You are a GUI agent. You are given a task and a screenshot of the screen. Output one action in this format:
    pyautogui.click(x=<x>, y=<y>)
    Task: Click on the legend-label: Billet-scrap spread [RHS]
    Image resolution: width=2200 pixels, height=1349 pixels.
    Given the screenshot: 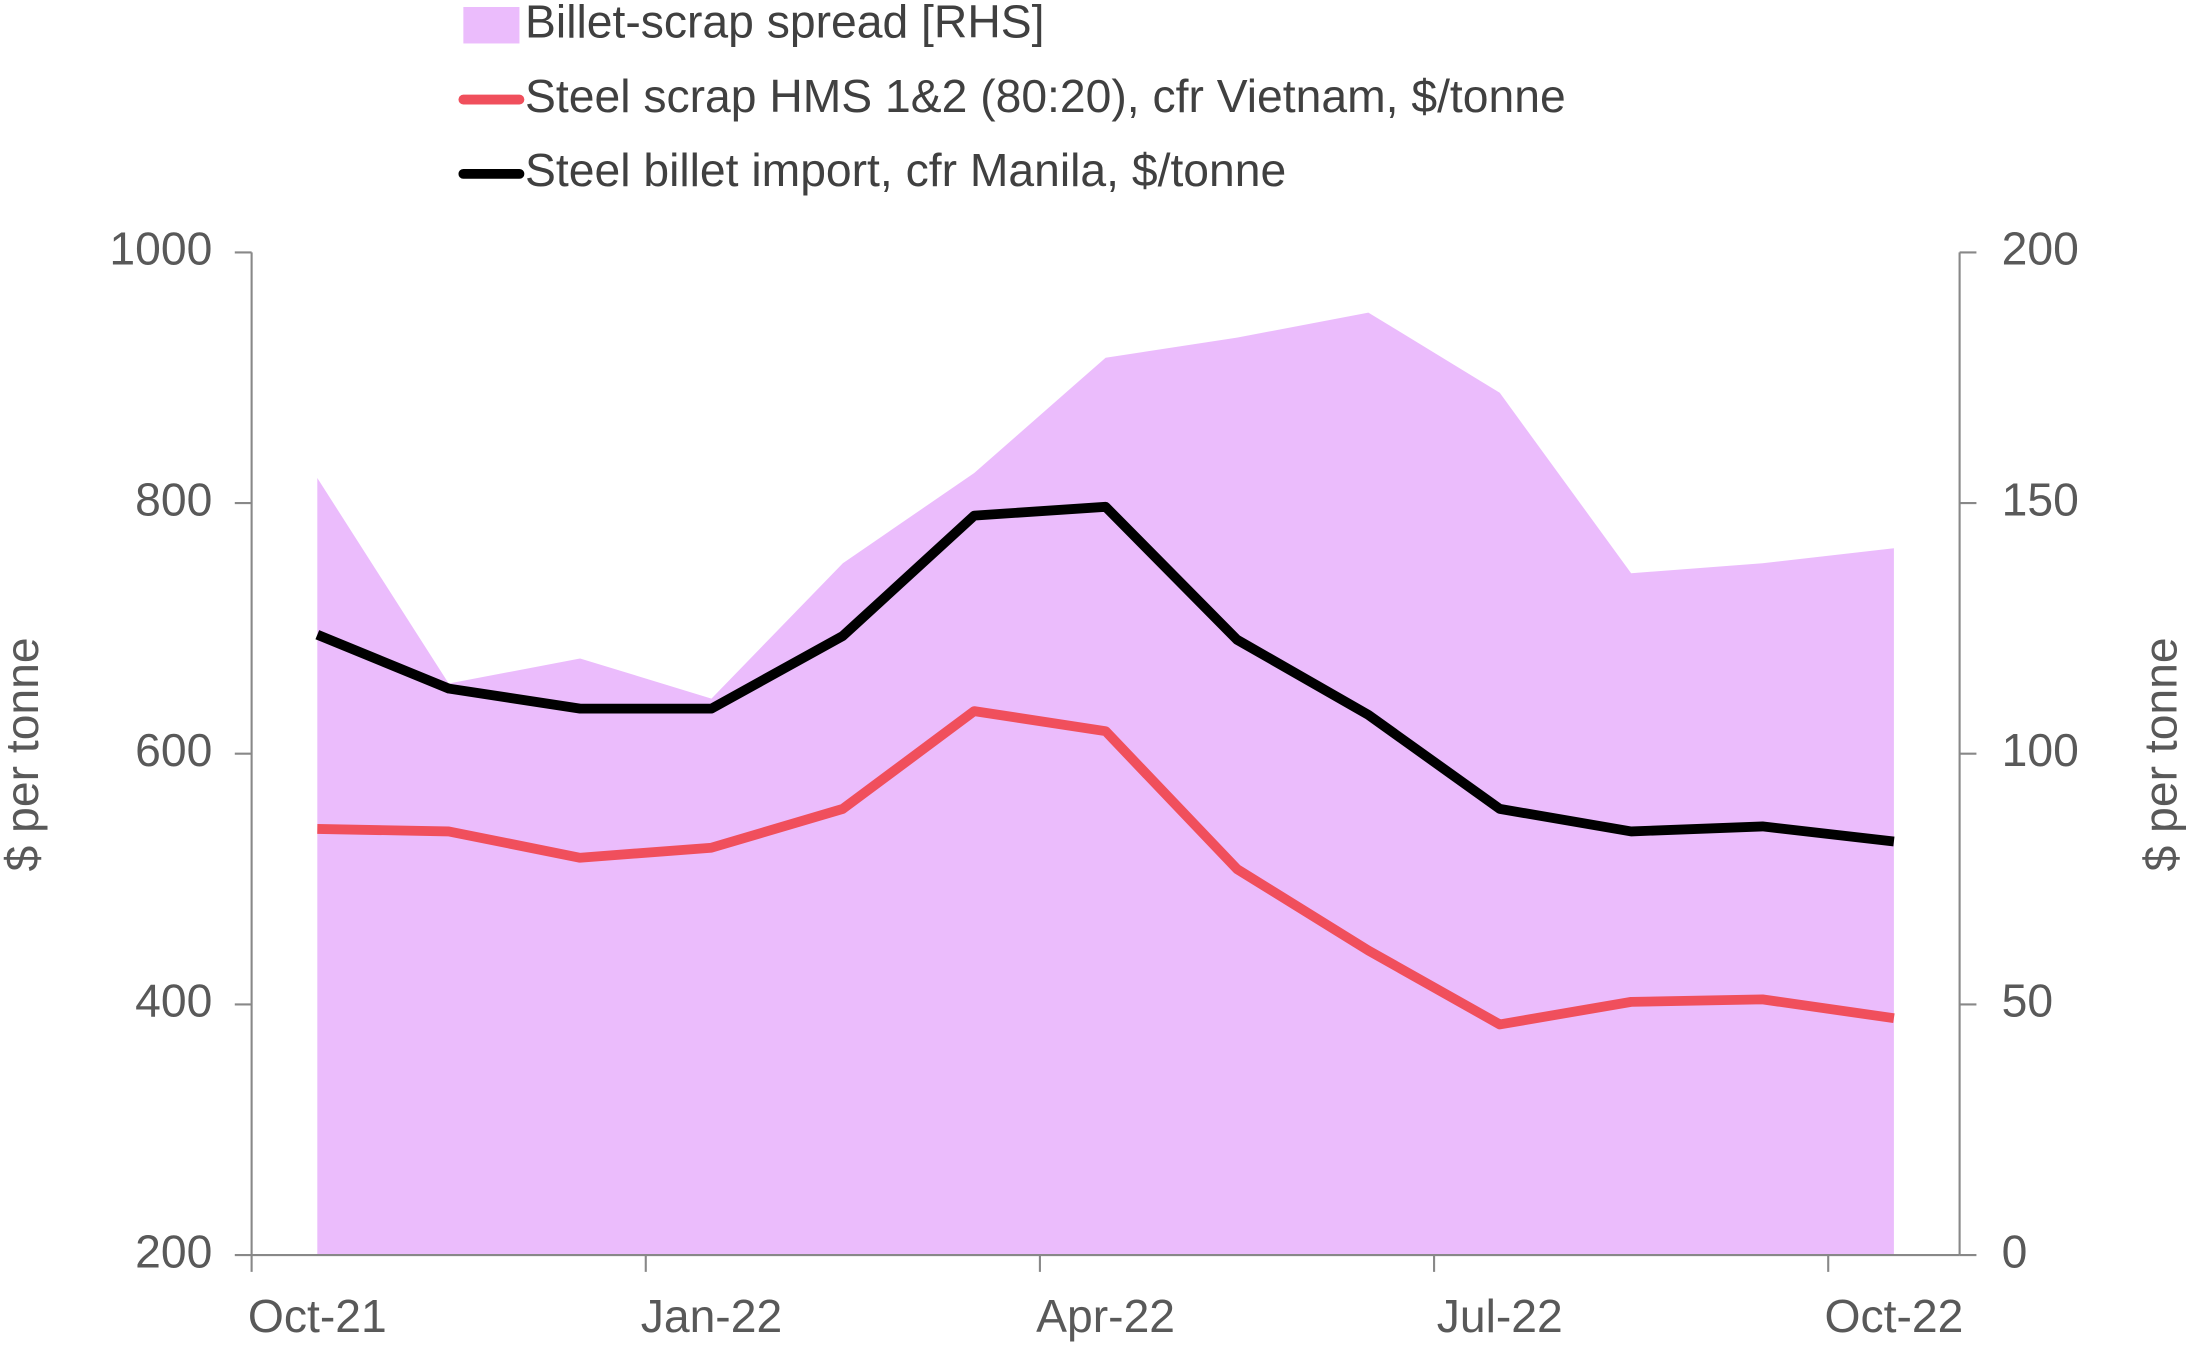 What is the action you would take?
    pyautogui.click(x=784, y=23)
    